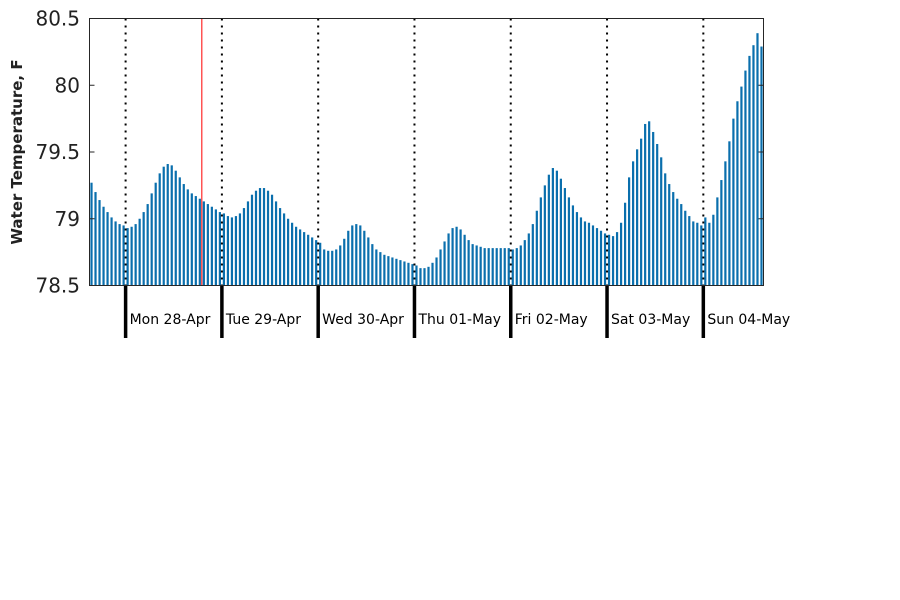 This screenshot has width=900, height=600. What do you see at coordinates (57, 152) in the screenshot?
I see `y-tick-label: 79.5` at bounding box center [57, 152].